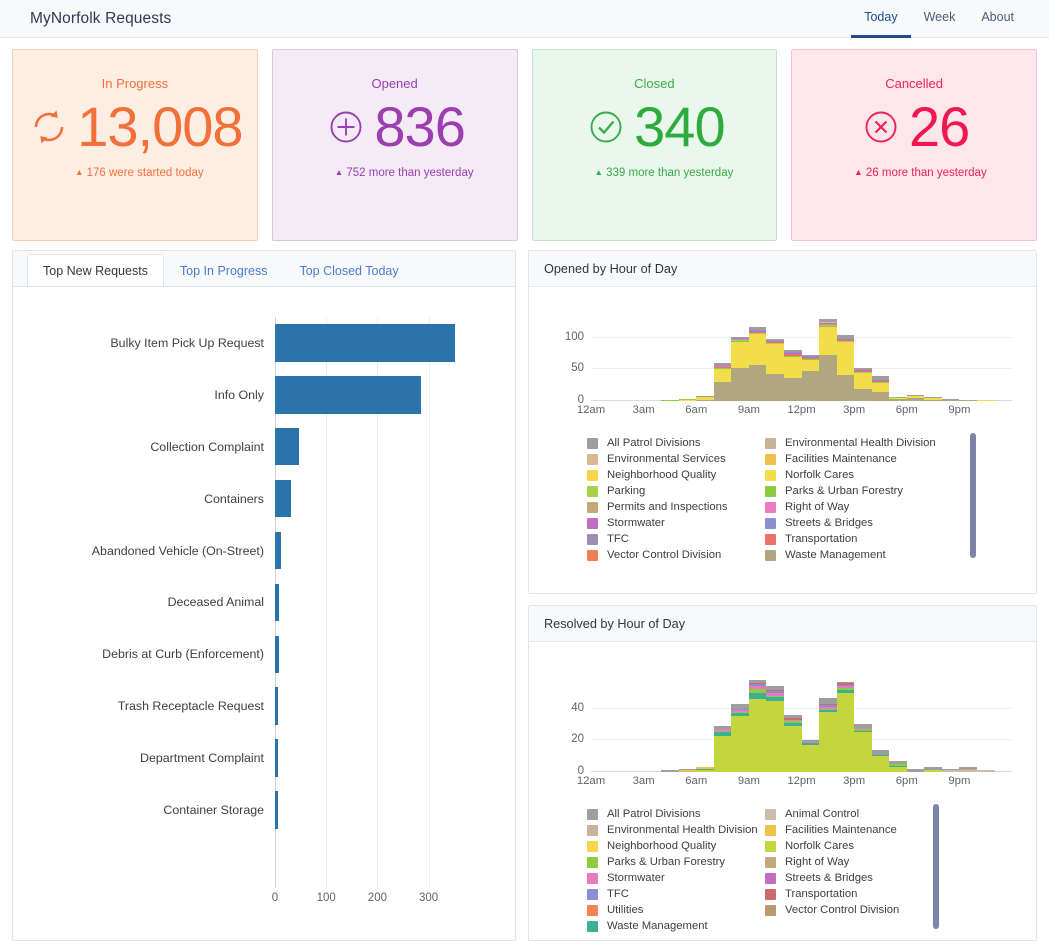 Image resolution: width=1049 pixels, height=952 pixels. What do you see at coordinates (349, 271) in the screenshot?
I see `tab-top-closed-today: Top Closed Today` at bounding box center [349, 271].